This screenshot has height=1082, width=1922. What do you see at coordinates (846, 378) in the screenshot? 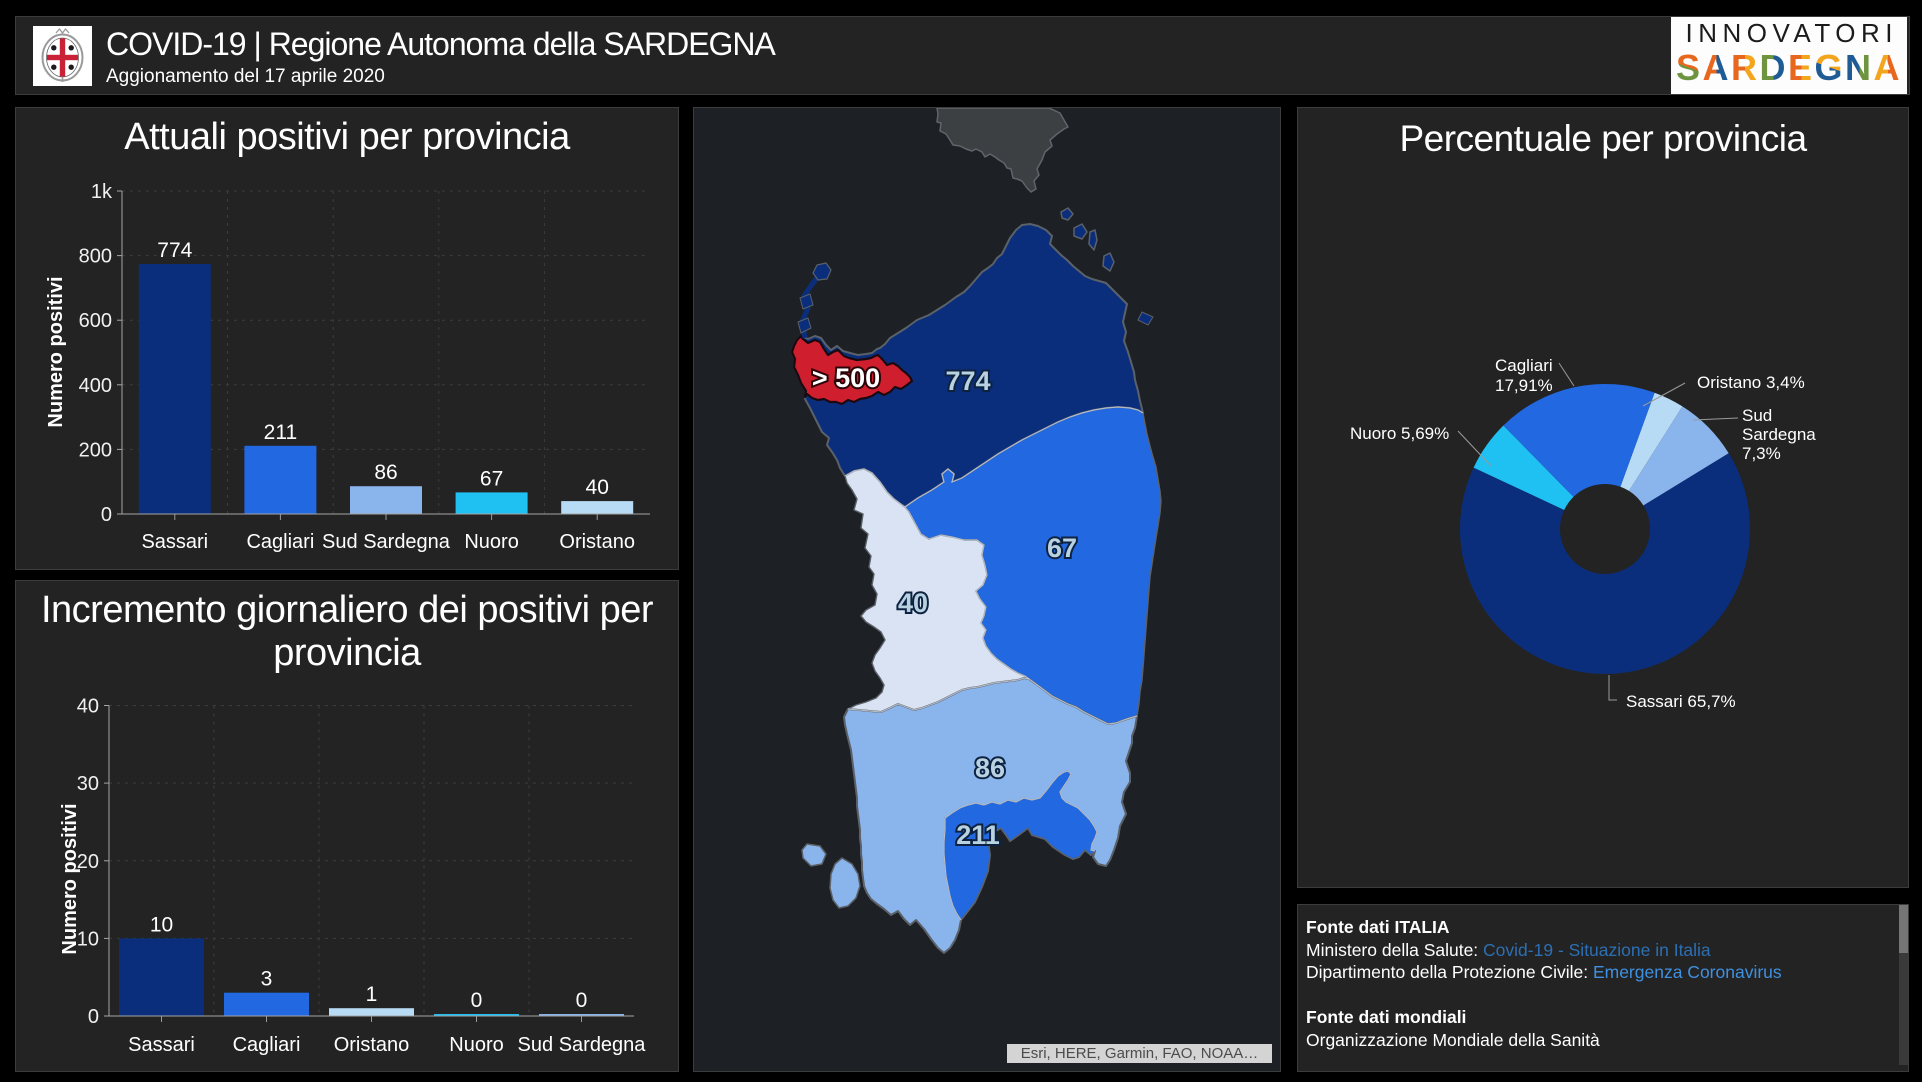
I see `svg-text: > 500` at bounding box center [846, 378].